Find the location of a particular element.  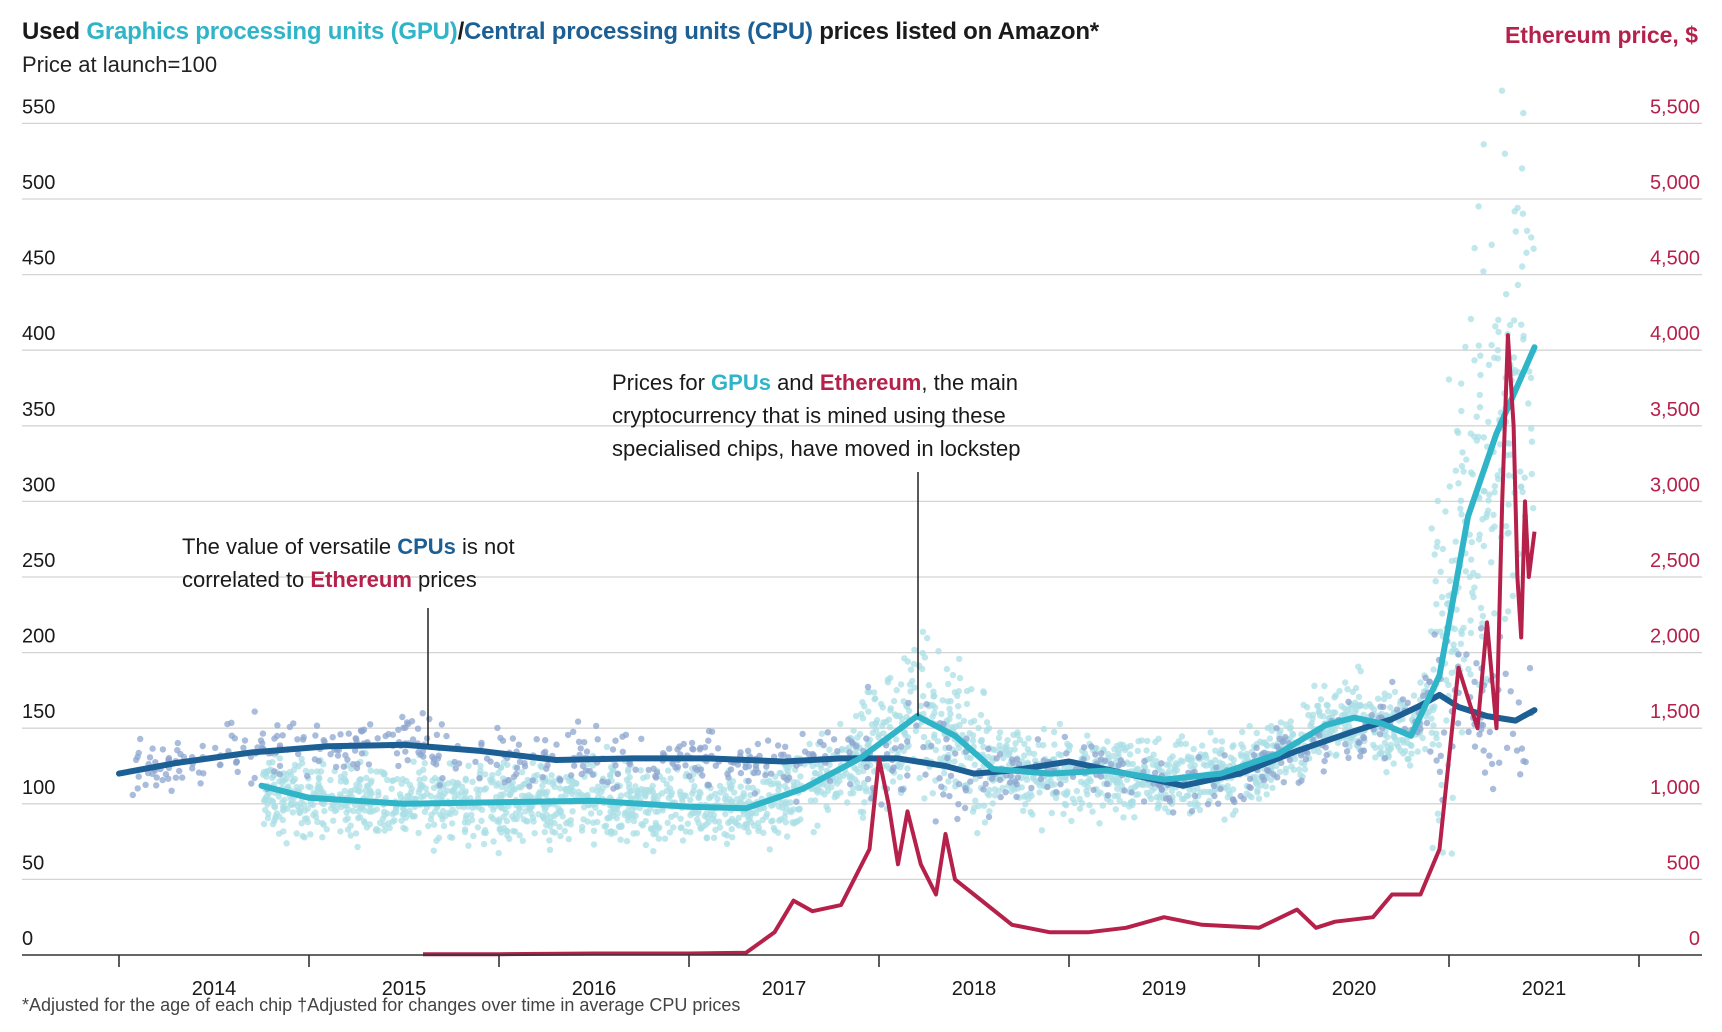

title-prefix: Used is located at coordinates (54, 31).